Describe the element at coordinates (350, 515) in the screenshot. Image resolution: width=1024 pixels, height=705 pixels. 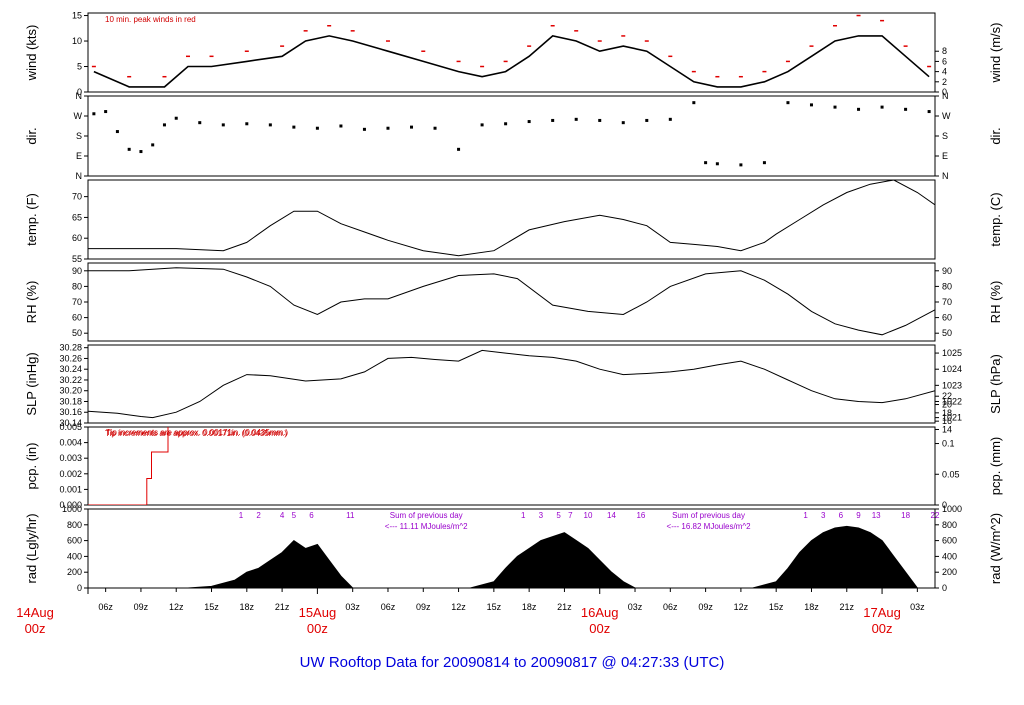
I see `rad-hour-mark: 11` at that location.